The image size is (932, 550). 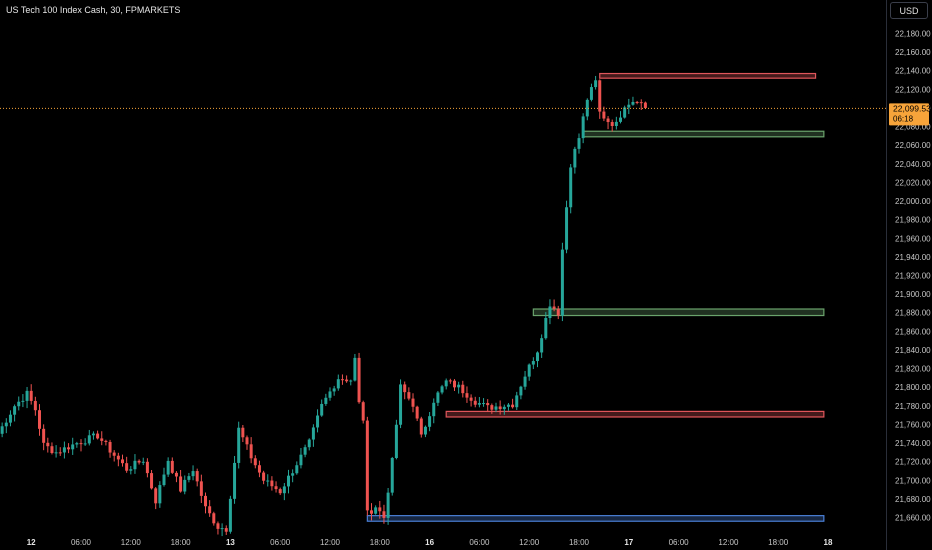 What do you see at coordinates (909, 10) in the screenshot?
I see `currency-button: USD` at bounding box center [909, 10].